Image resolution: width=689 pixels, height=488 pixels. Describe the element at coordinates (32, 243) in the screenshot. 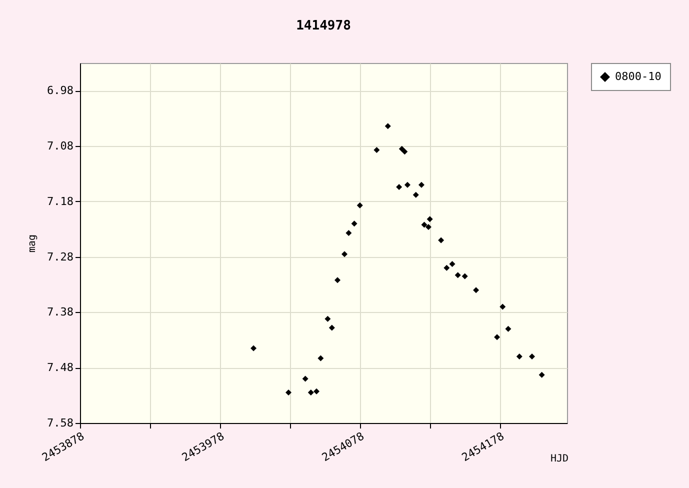

I see `y-axis-title: mag` at that location.